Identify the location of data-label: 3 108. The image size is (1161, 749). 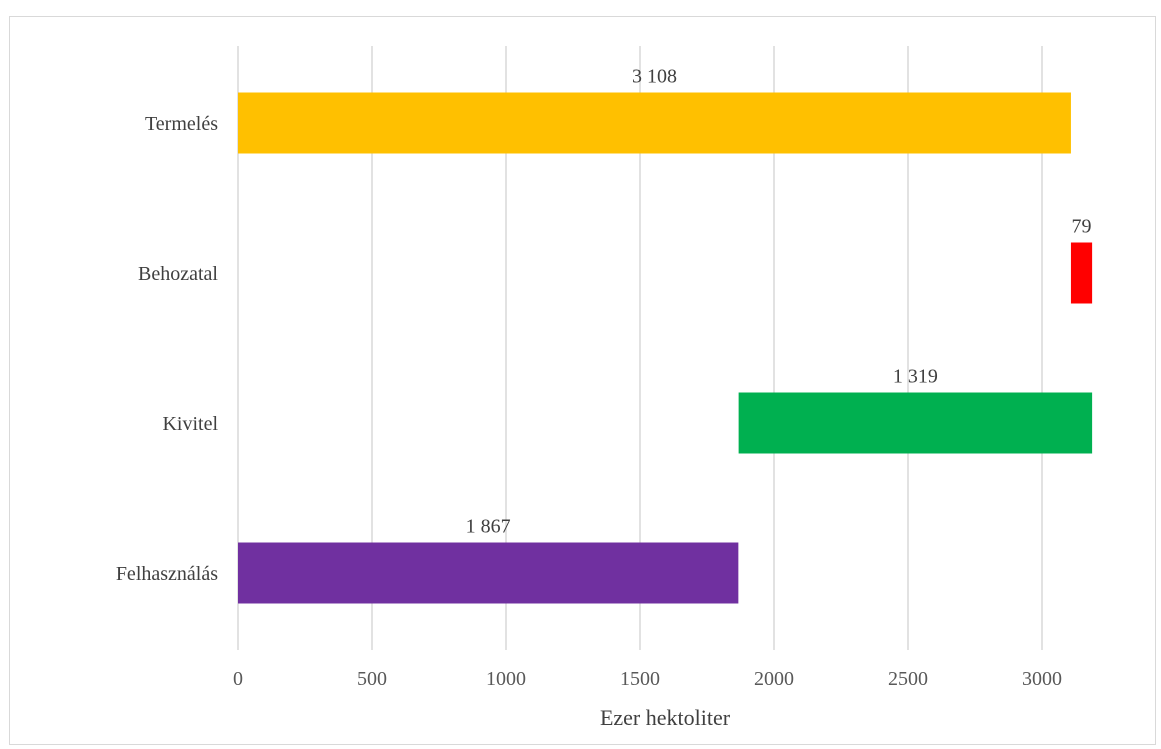
(654, 77).